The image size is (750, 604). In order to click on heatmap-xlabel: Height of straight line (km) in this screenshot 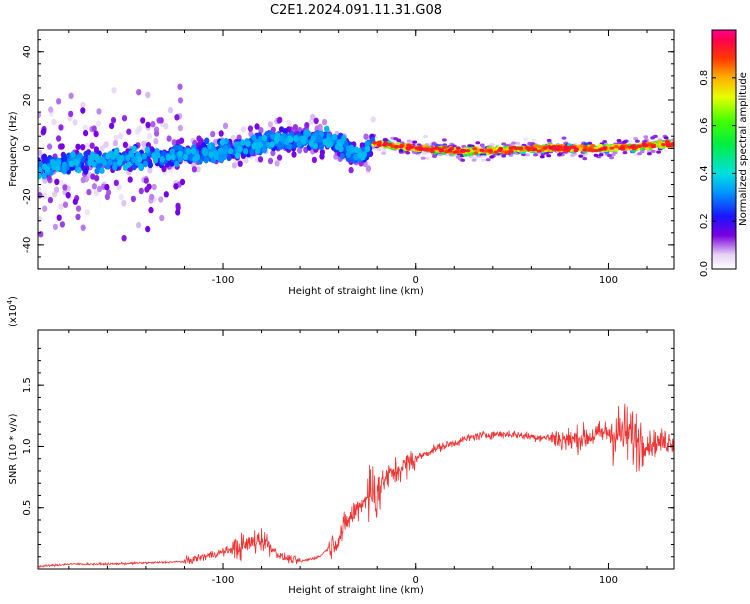, I will do `click(356, 291)`.